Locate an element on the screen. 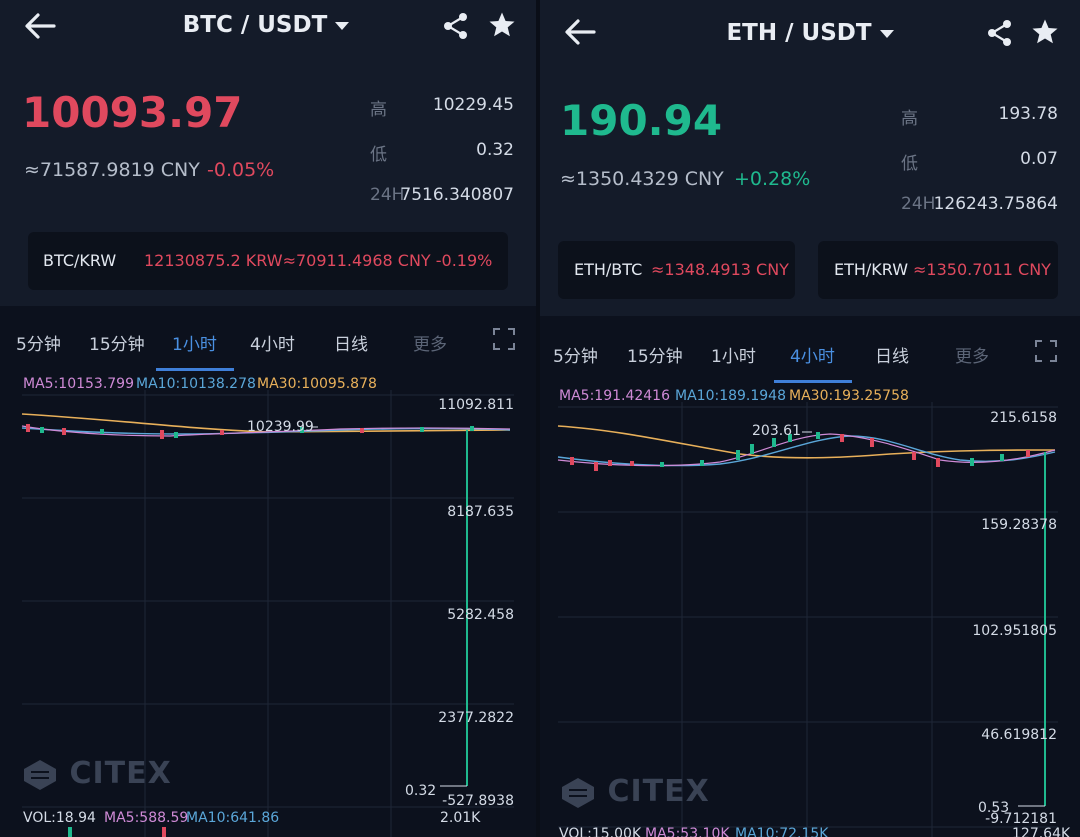  vol-max-label: 2.01K is located at coordinates (460, 818).